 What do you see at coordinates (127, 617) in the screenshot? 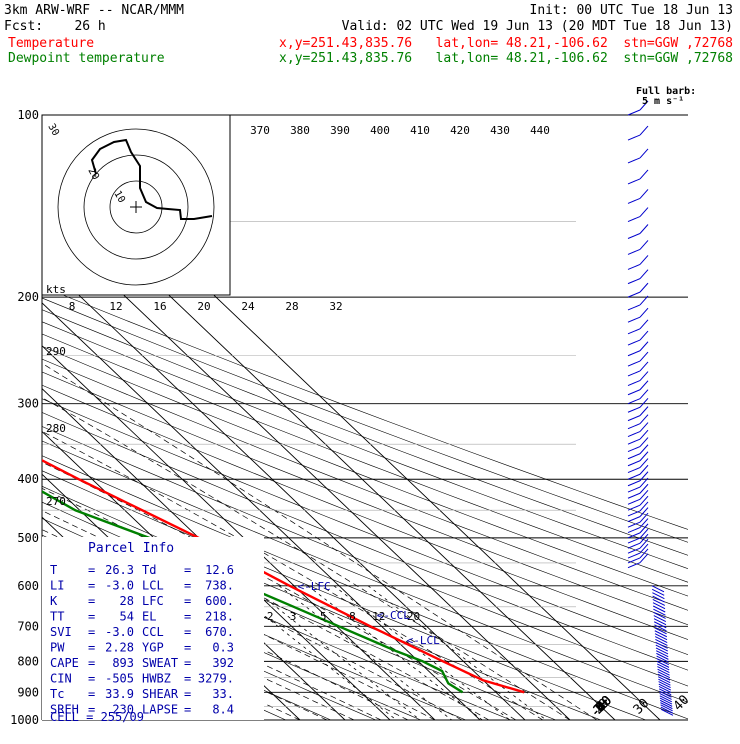
I see `parcel-info-cell: 54` at bounding box center [127, 617].